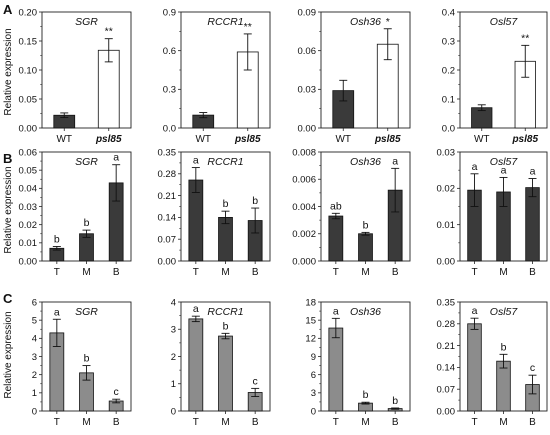 Image resolution: width=550 pixels, height=435 pixels. Describe the element at coordinates (167, 218) in the screenshot. I see `y-tick-label: 0.14` at that location.